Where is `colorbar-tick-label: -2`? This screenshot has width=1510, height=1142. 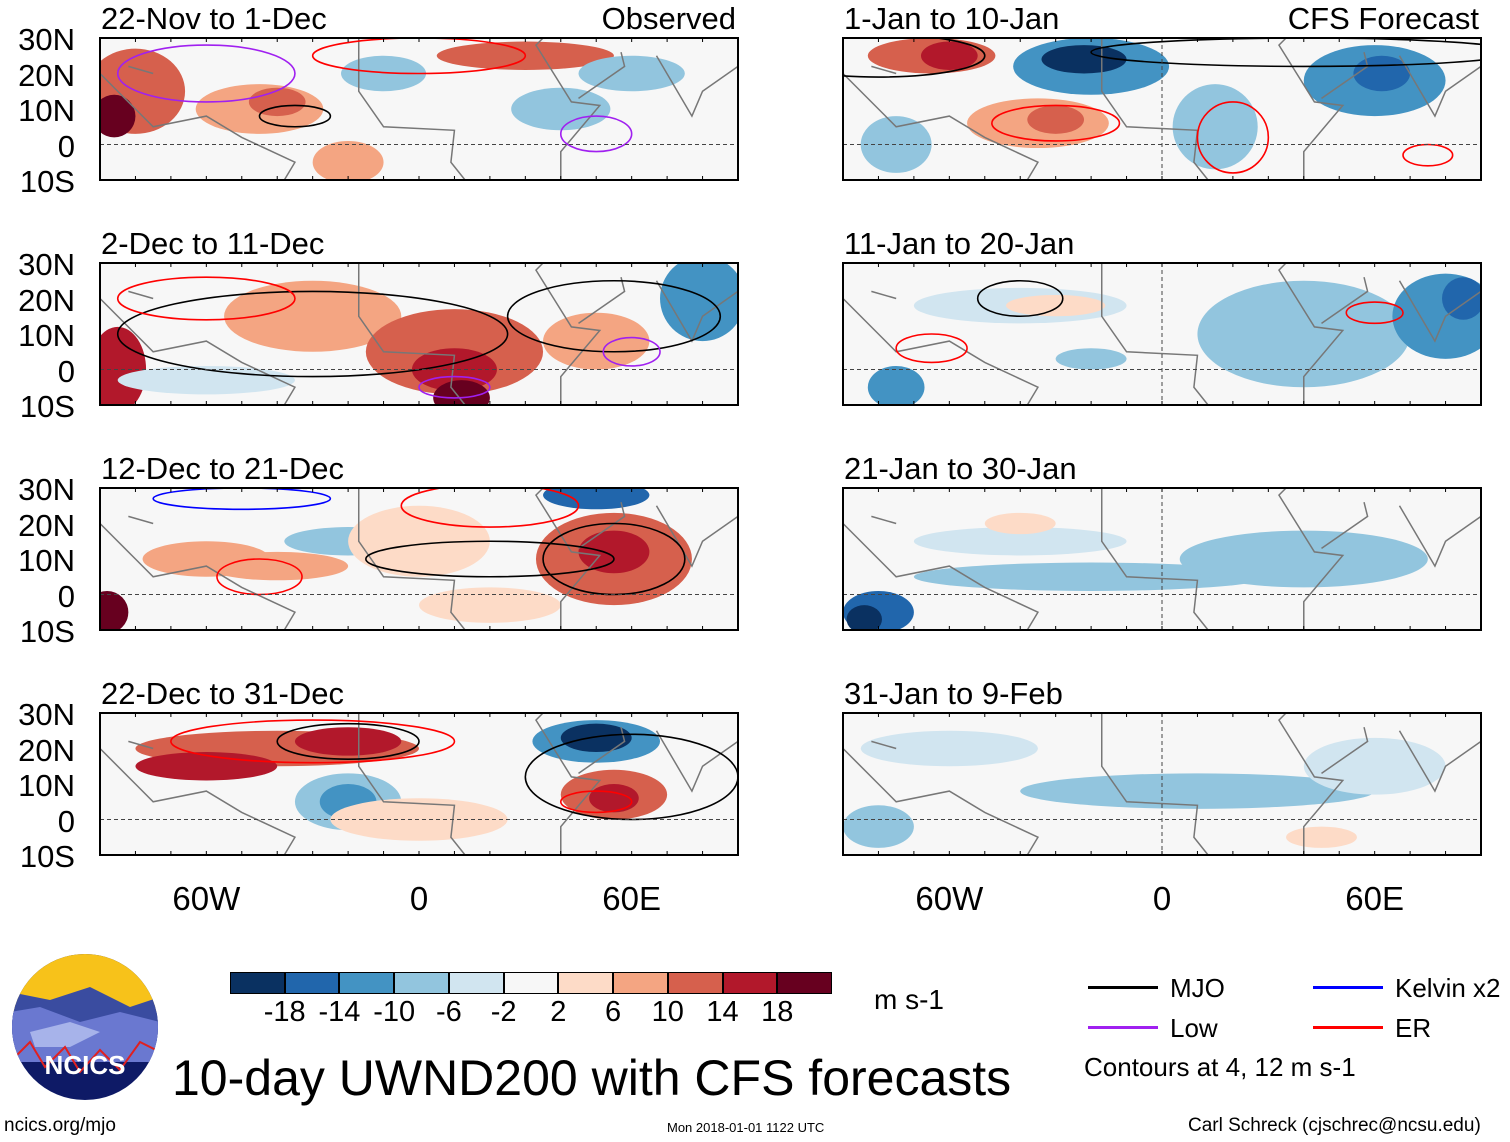 colorbar-tick-label: -2 is located at coordinates (503, 1012).